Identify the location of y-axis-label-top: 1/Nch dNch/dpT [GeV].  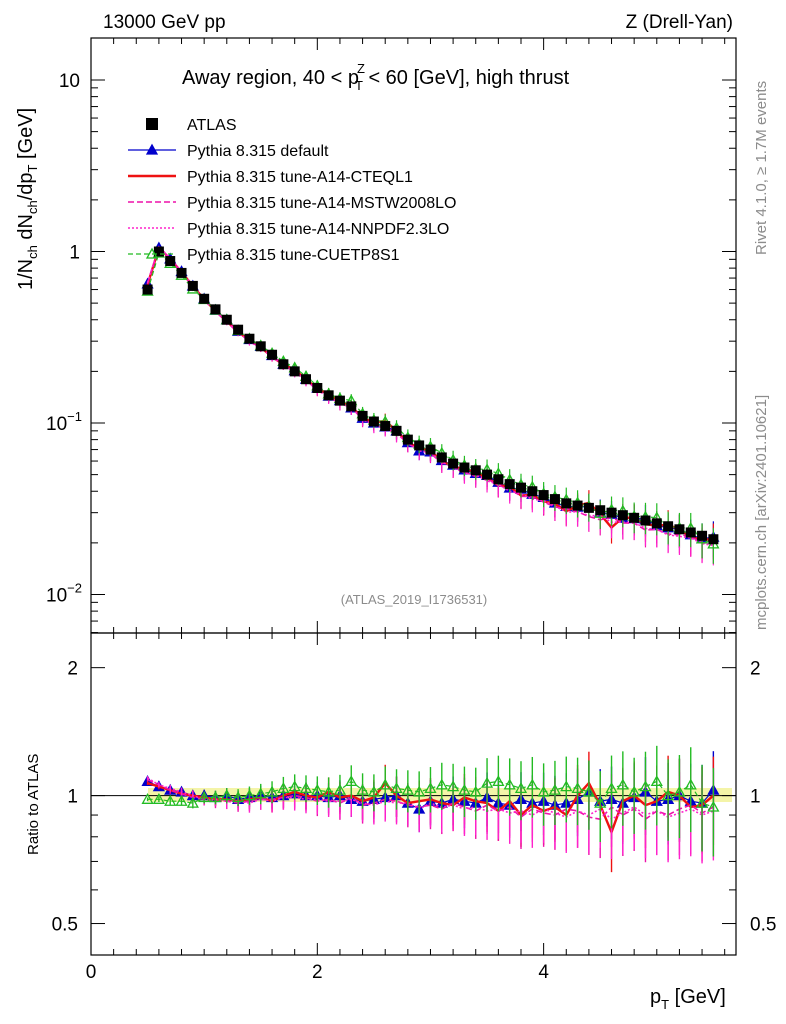
(27, 199).